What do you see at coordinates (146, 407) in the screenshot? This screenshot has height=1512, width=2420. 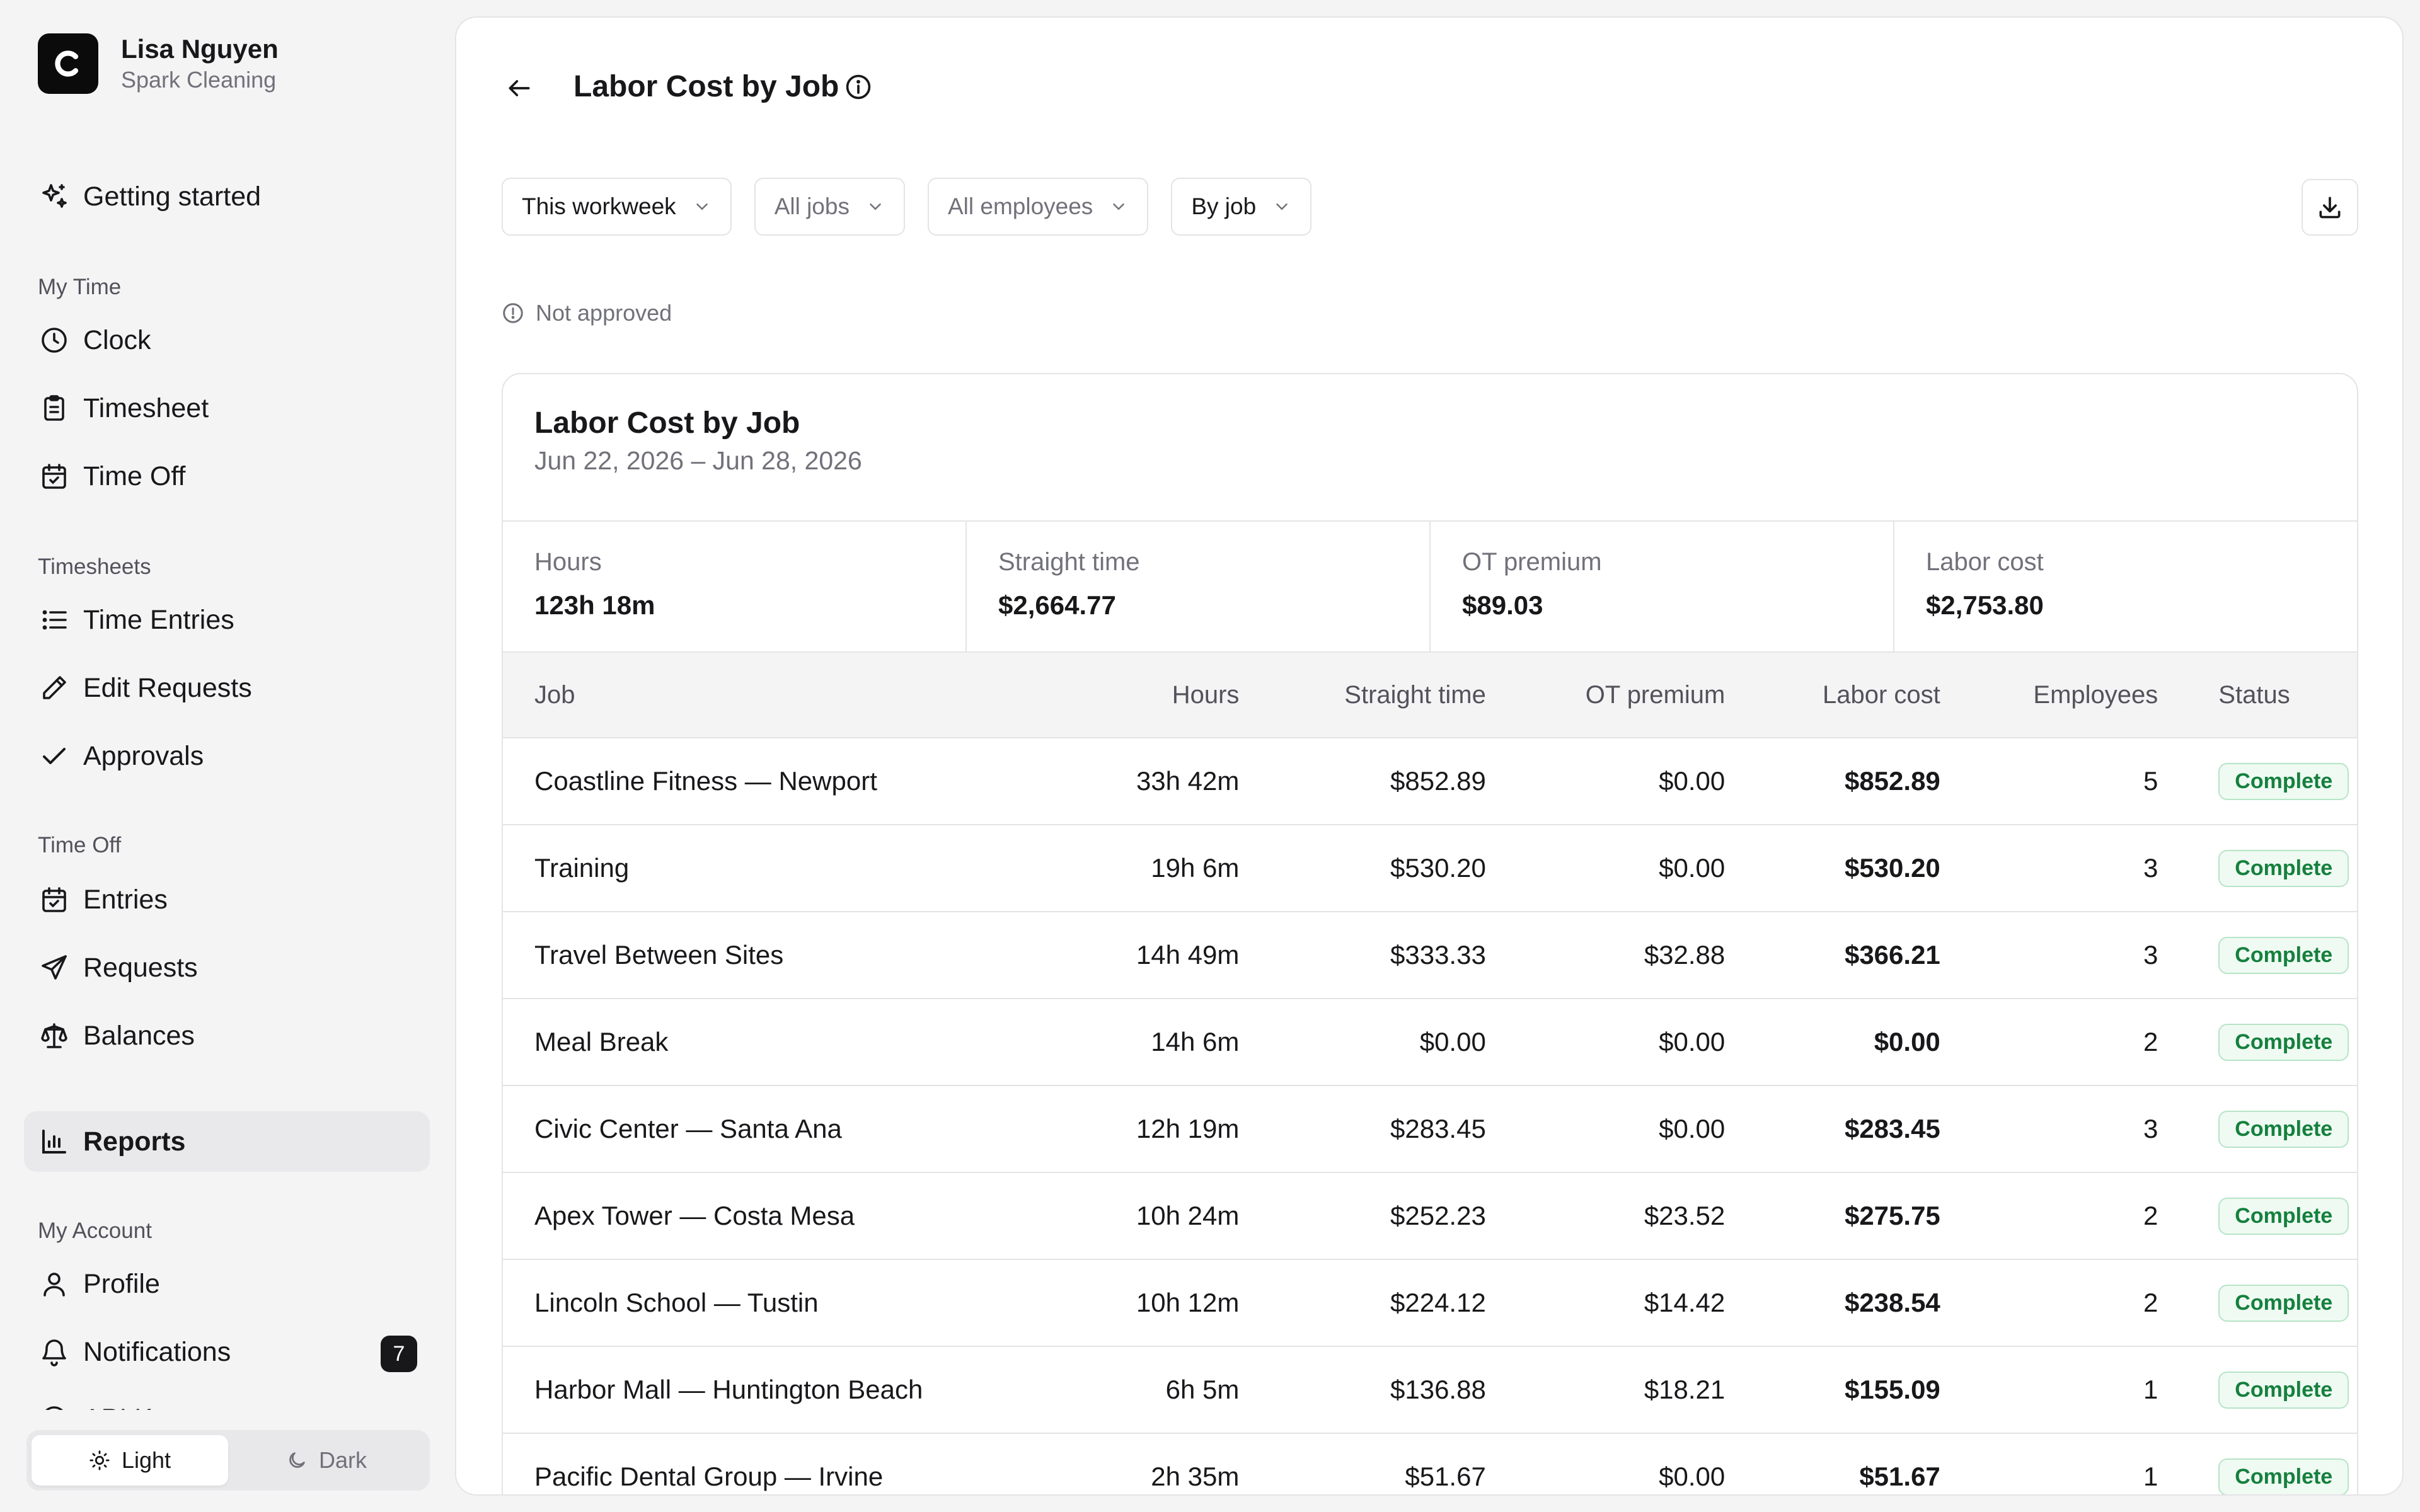 I see `nav-label: Timesheet` at bounding box center [146, 407].